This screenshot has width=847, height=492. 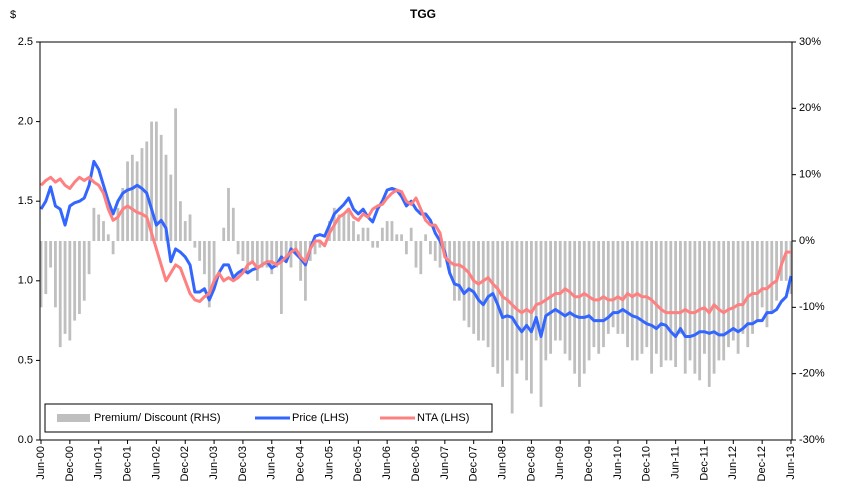 What do you see at coordinates (416, 463) in the screenshot?
I see `x-tick-label: Dec-06` at bounding box center [416, 463].